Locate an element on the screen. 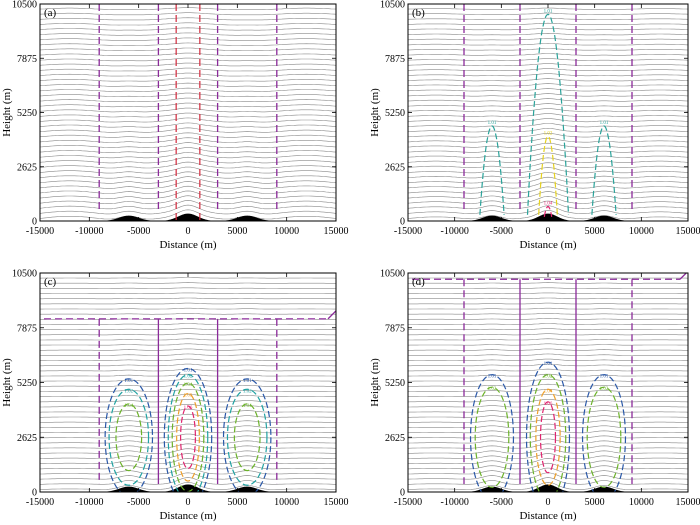 This screenshot has width=700, height=525. contour-1.06 is located at coordinates (548, 437).